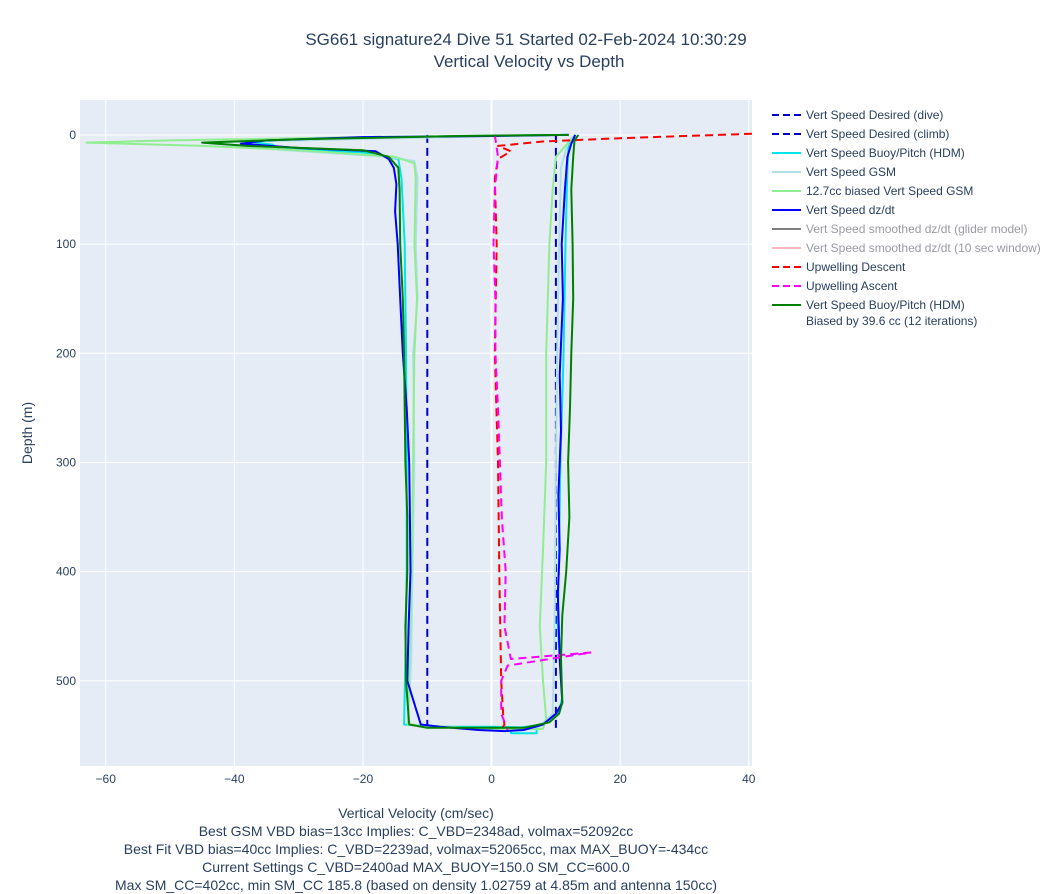 This screenshot has height=894, width=1058. What do you see at coordinates (891, 321) in the screenshot?
I see `legend-label-10-line2: Biased by 39.6 cc (12 iterations)` at bounding box center [891, 321].